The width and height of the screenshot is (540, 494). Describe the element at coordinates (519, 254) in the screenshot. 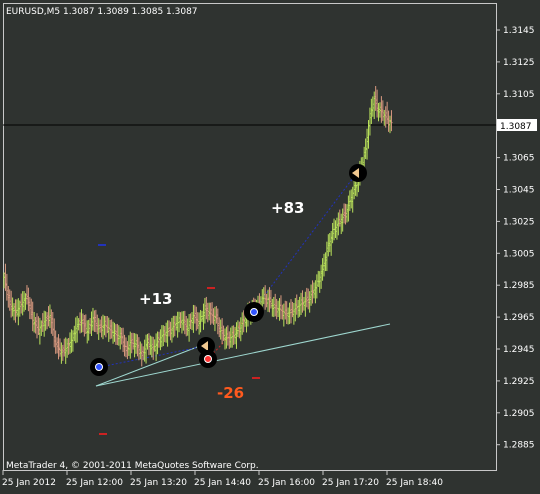

I see `price-tick-label: 1.3005` at that location.